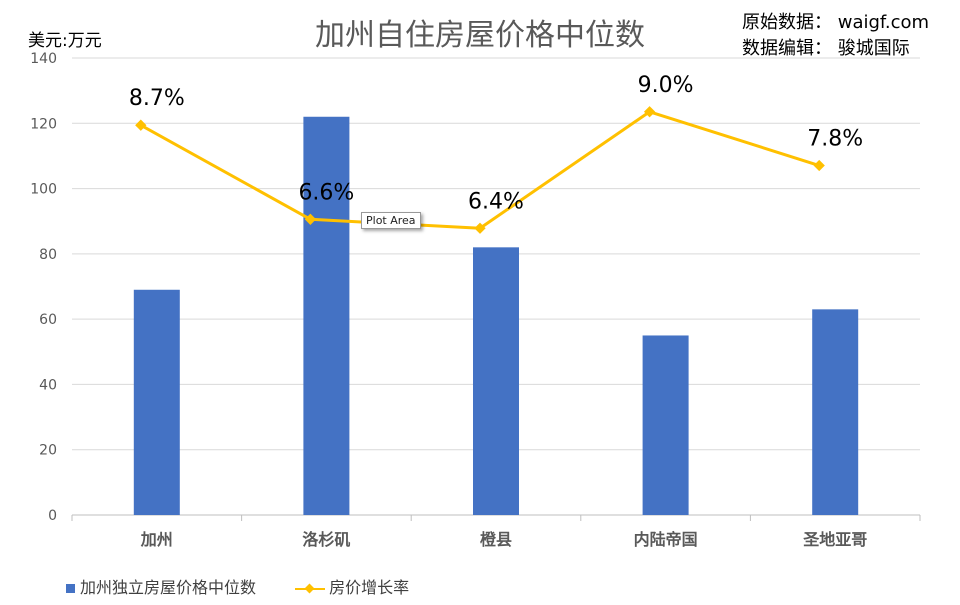 This screenshot has width=960, height=605. What do you see at coordinates (43, 124) in the screenshot?
I see `y-tick-label: 120` at bounding box center [43, 124].